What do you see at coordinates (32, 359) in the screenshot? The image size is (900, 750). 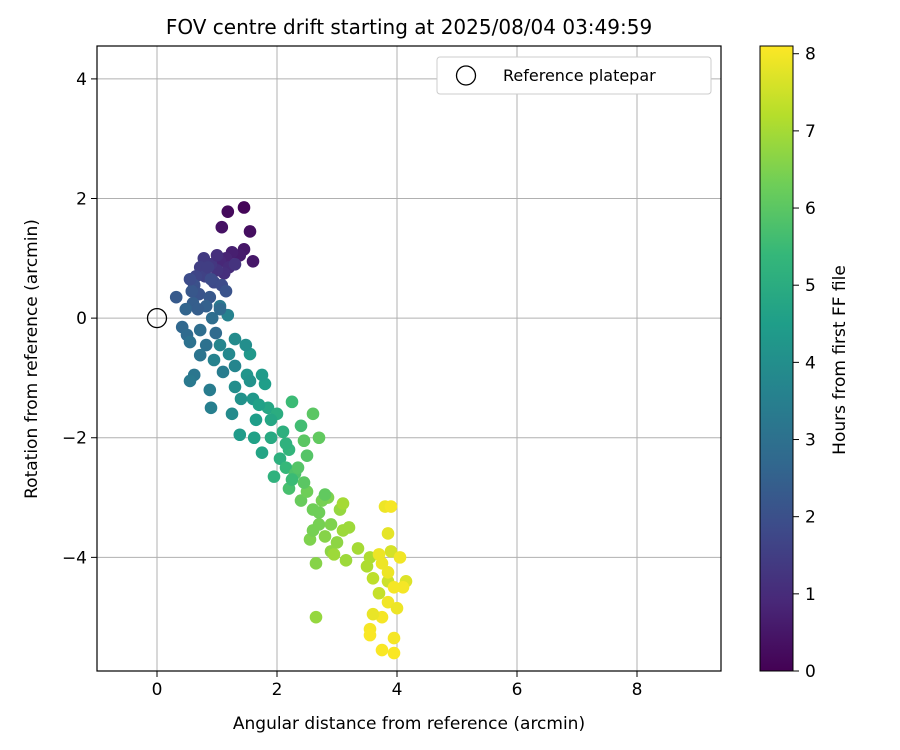 I see `y-axis-label: Rotation from reference (arcmin)` at bounding box center [32, 359].